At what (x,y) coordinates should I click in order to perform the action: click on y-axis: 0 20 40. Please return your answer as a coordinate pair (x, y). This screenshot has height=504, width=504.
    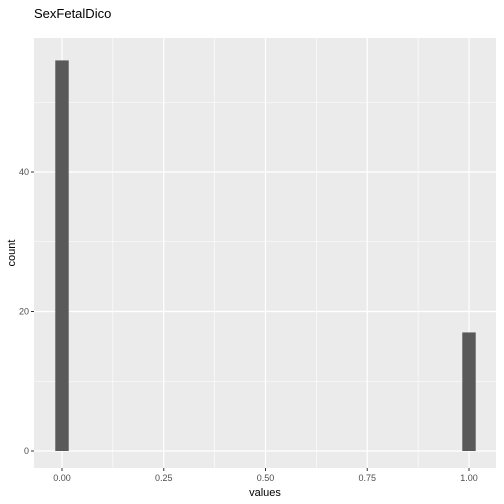
    Looking at the image, I should click on (26, 311).